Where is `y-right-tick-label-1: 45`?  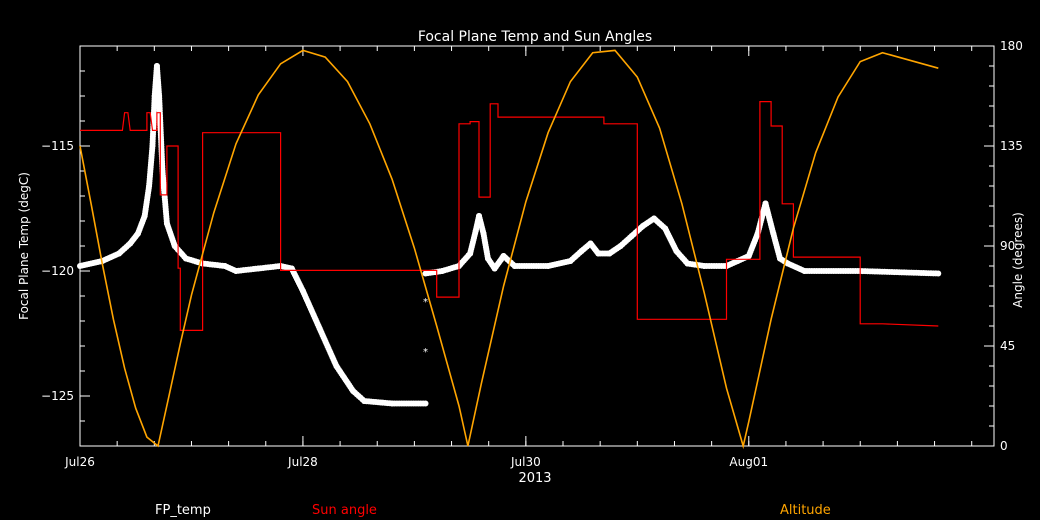 y-right-tick-label-1: 45 is located at coordinates (1007, 346).